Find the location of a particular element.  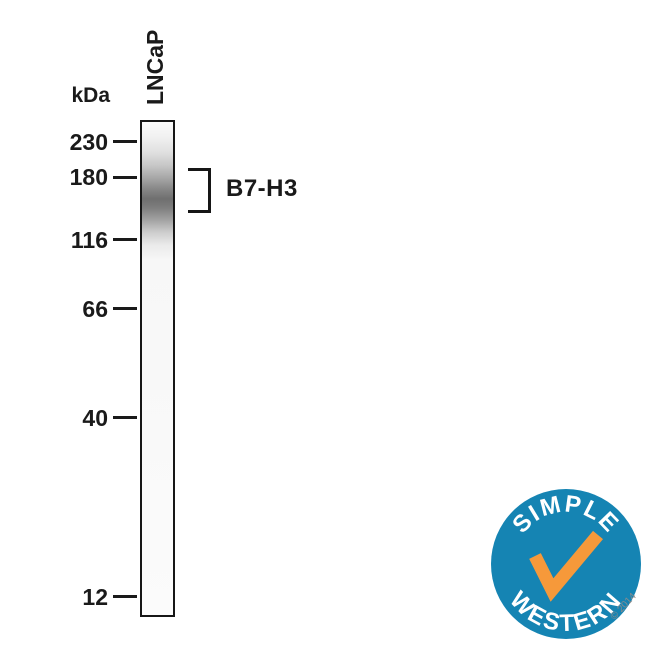

protein-band is located at coordinates (157, 368).